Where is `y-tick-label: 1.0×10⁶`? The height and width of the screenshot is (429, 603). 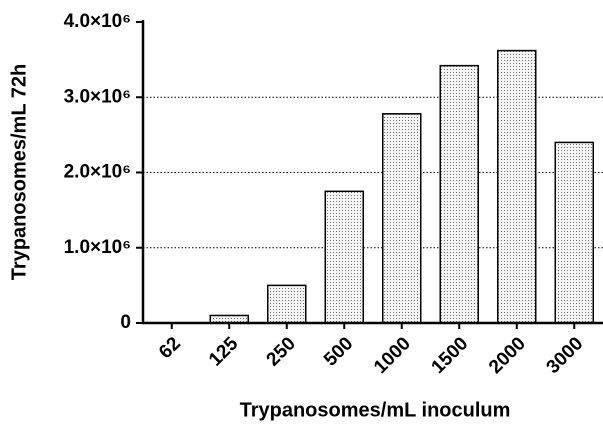 y-tick-label: 1.0×10⁶ is located at coordinates (97, 247).